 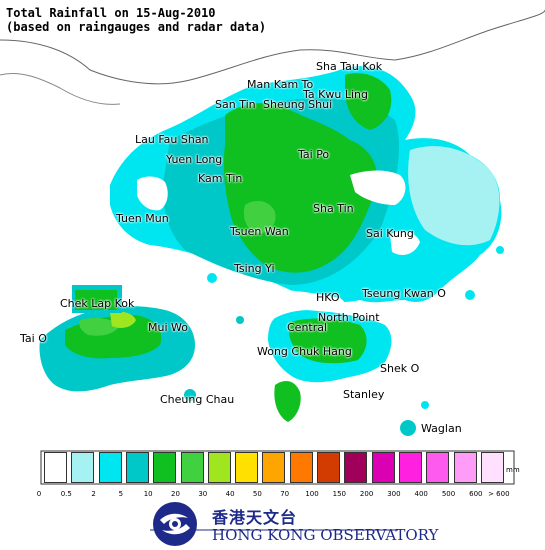 What do you see at coordinates (121, 494) in the screenshot?
I see `legend-tick-label: 5` at bounding box center [121, 494].